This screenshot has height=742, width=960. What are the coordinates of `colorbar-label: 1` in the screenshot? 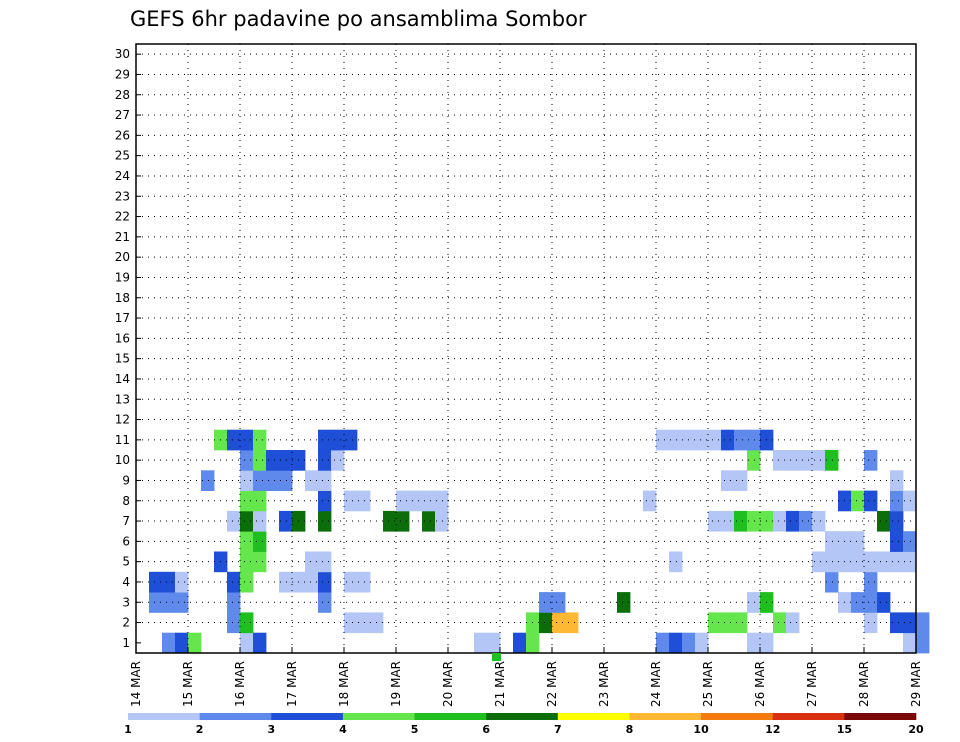 It's located at (128, 729).